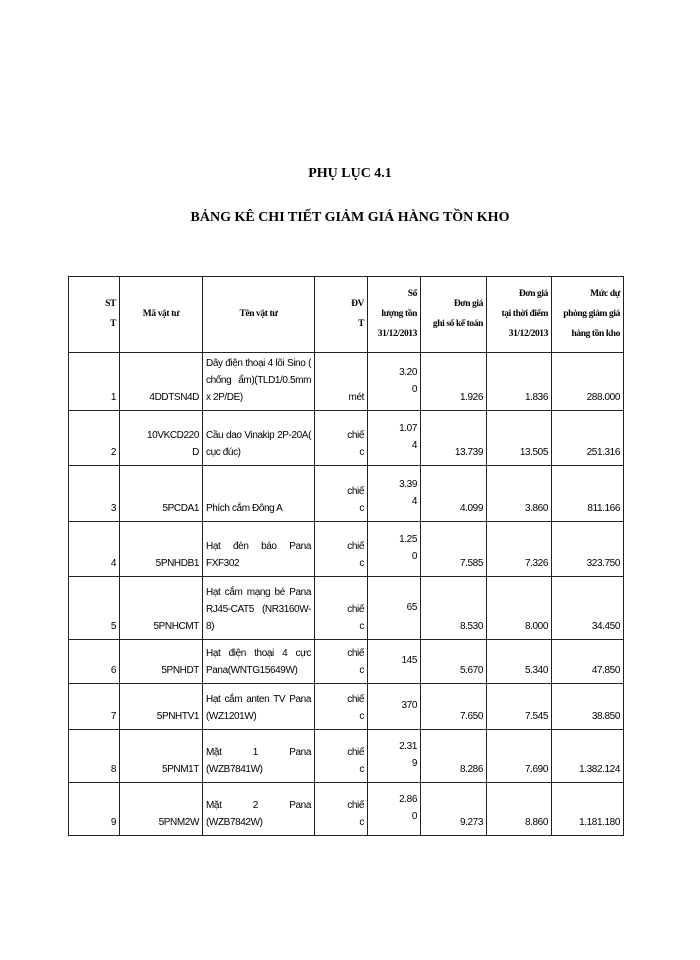 The height and width of the screenshot is (960, 700). Describe the element at coordinates (161, 438) in the screenshot. I see `code-cell: 10VKCD220 D` at that location.